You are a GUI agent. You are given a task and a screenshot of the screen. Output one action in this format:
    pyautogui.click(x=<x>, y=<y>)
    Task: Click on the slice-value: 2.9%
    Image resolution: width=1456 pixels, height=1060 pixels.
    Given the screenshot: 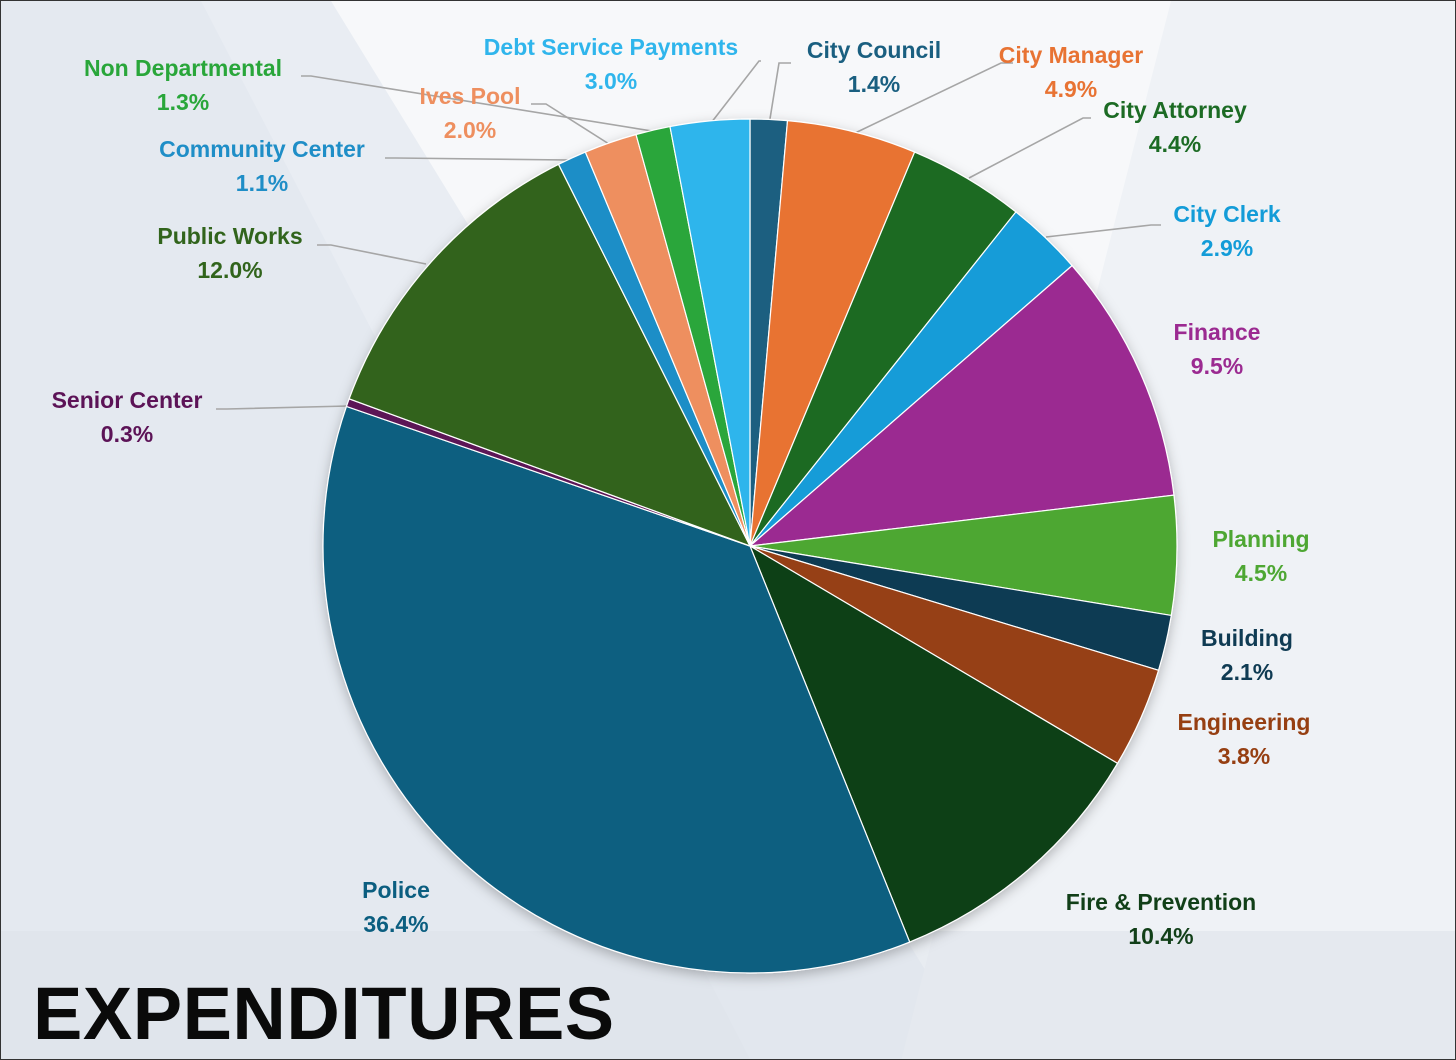 What is the action you would take?
    pyautogui.click(x=1227, y=248)
    